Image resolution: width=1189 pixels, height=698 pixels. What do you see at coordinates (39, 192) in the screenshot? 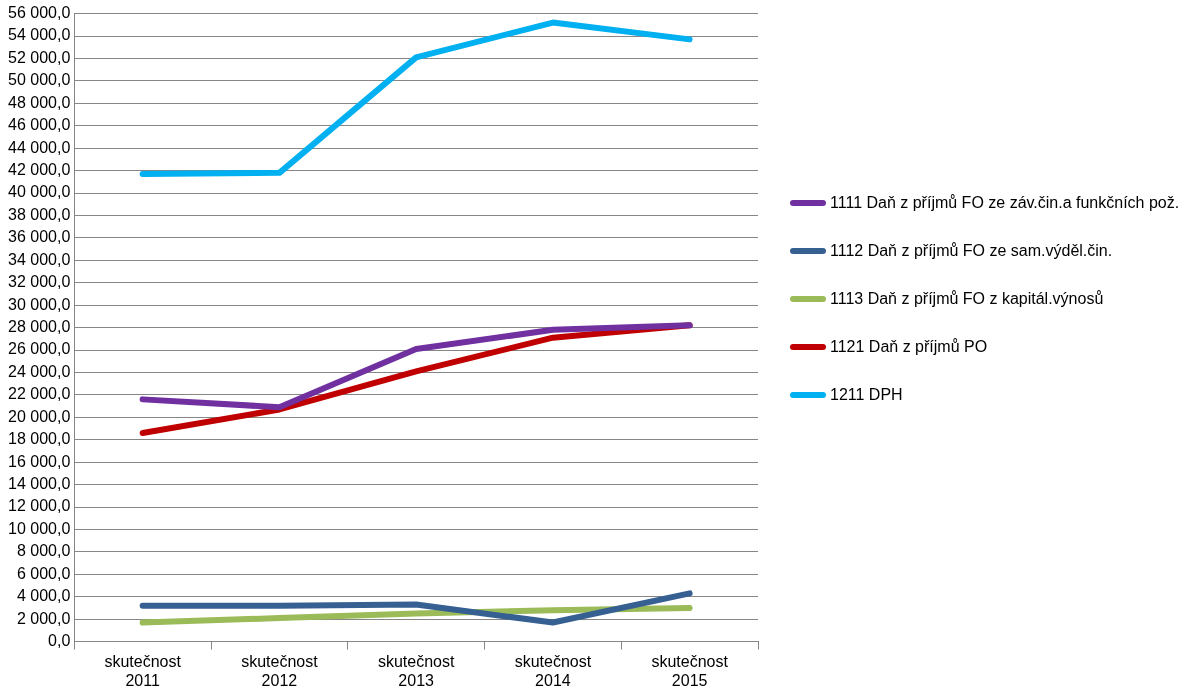
I see `y-tick-label: 40 000,0` at bounding box center [39, 192].